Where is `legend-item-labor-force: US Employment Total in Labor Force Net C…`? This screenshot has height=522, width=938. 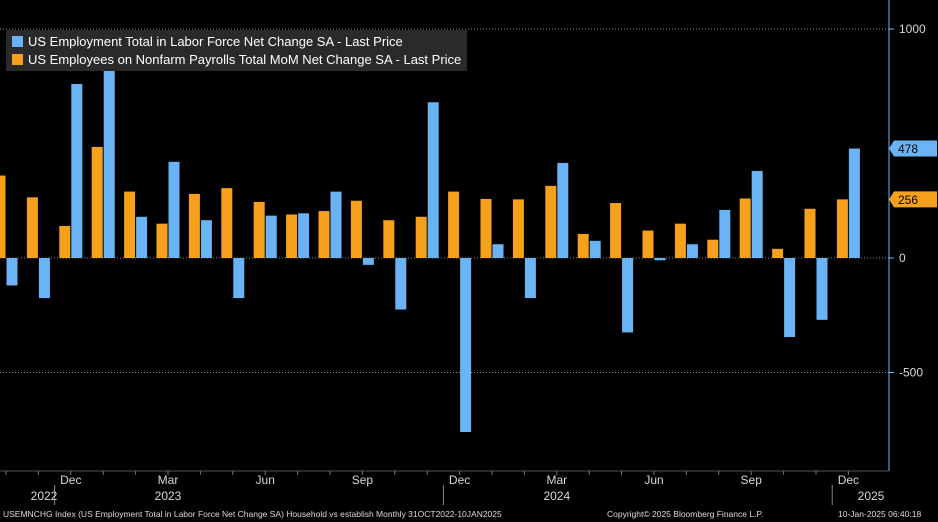
legend-item-labor-force: US Employment Total in Labor Force Net C… is located at coordinates (236, 41).